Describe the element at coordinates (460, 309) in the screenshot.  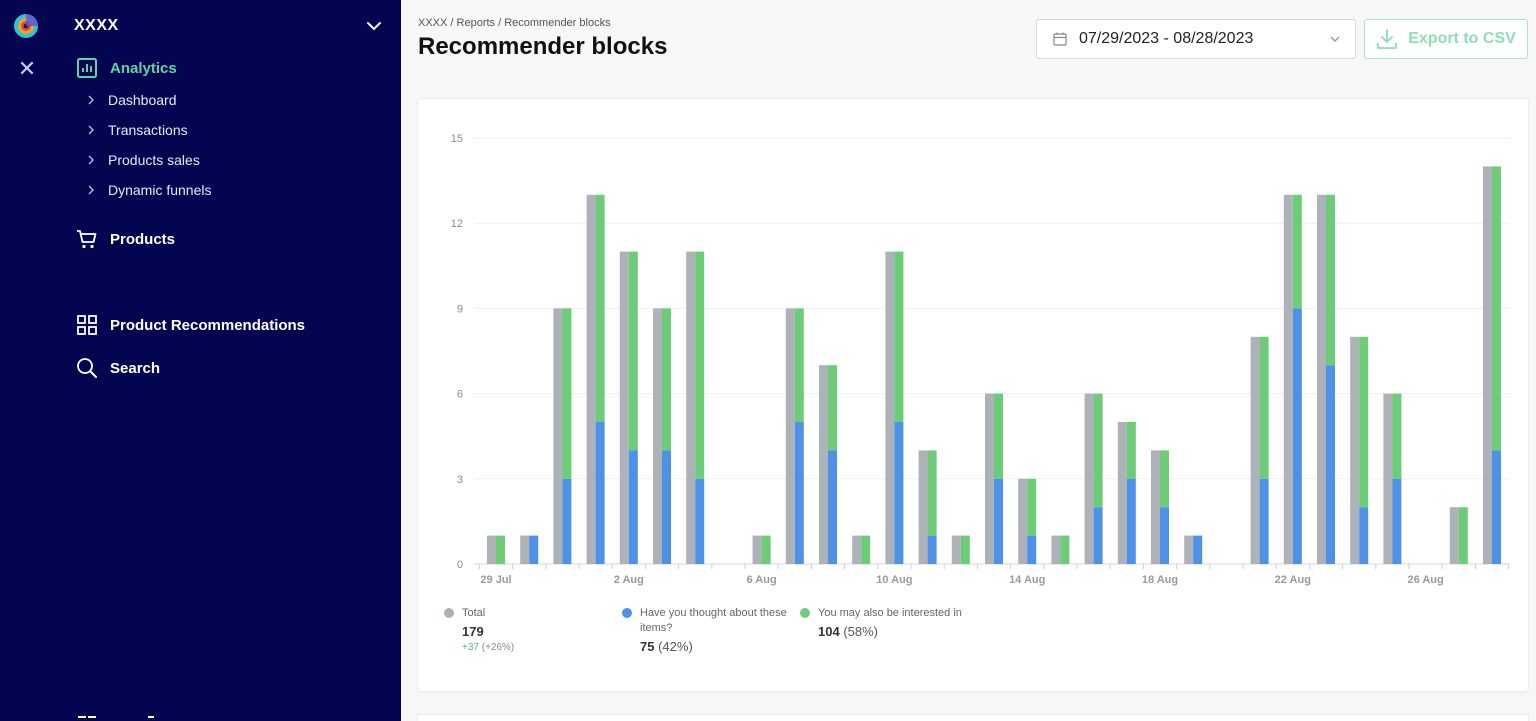
I see `y-tick-label: 9` at that location.